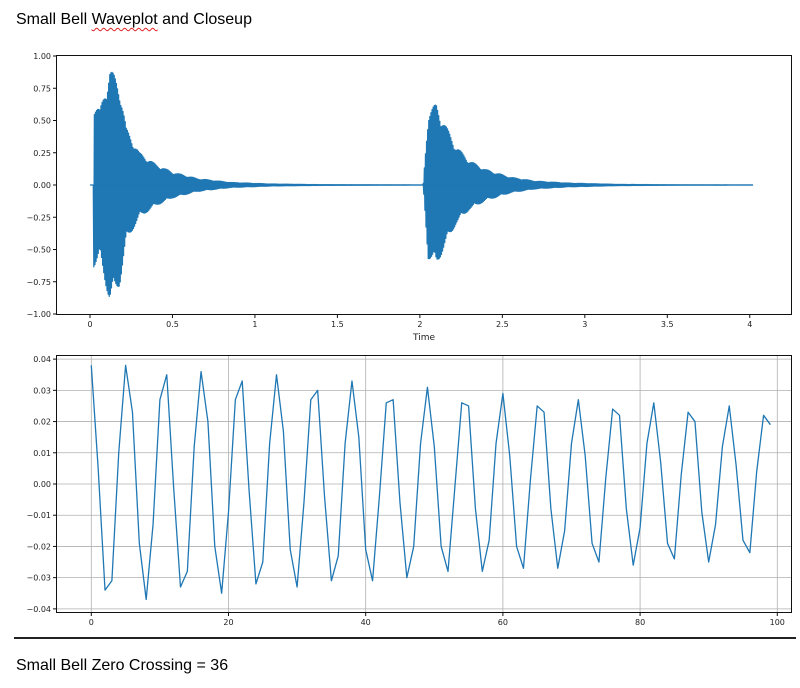  Describe the element at coordinates (42, 390) in the screenshot. I see `y-tick-label: 0.03` at that location.